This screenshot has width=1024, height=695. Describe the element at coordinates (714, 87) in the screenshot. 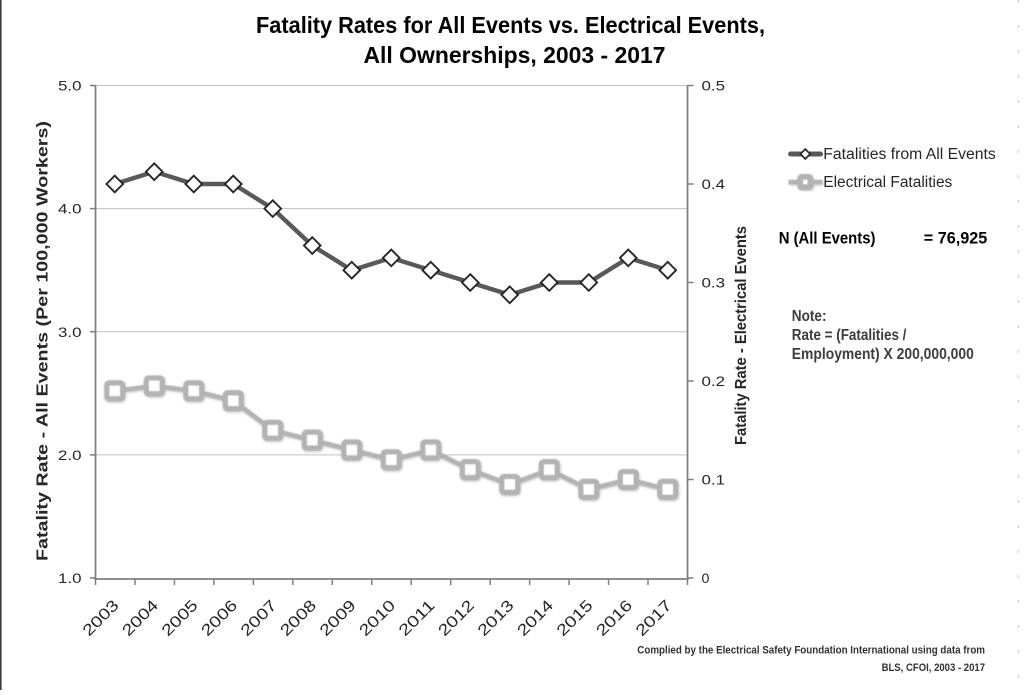

I see `svg-text: 0.5` at that location.